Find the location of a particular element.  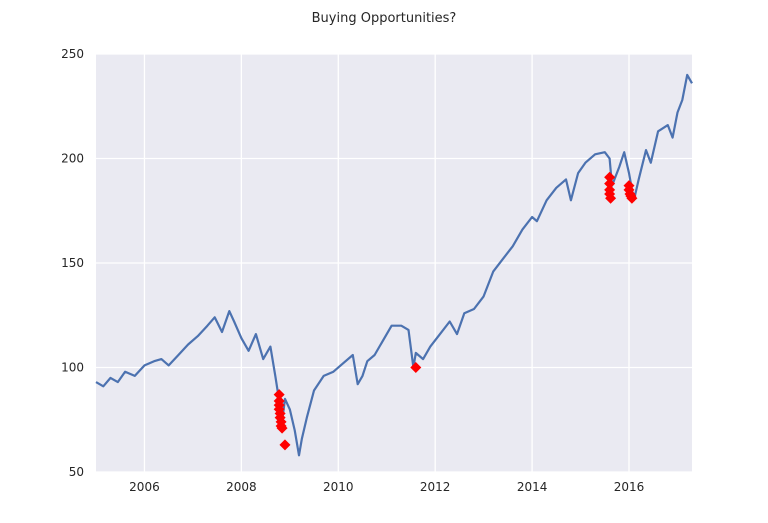

chart-title: Buying Opportunities? is located at coordinates (384, 18).